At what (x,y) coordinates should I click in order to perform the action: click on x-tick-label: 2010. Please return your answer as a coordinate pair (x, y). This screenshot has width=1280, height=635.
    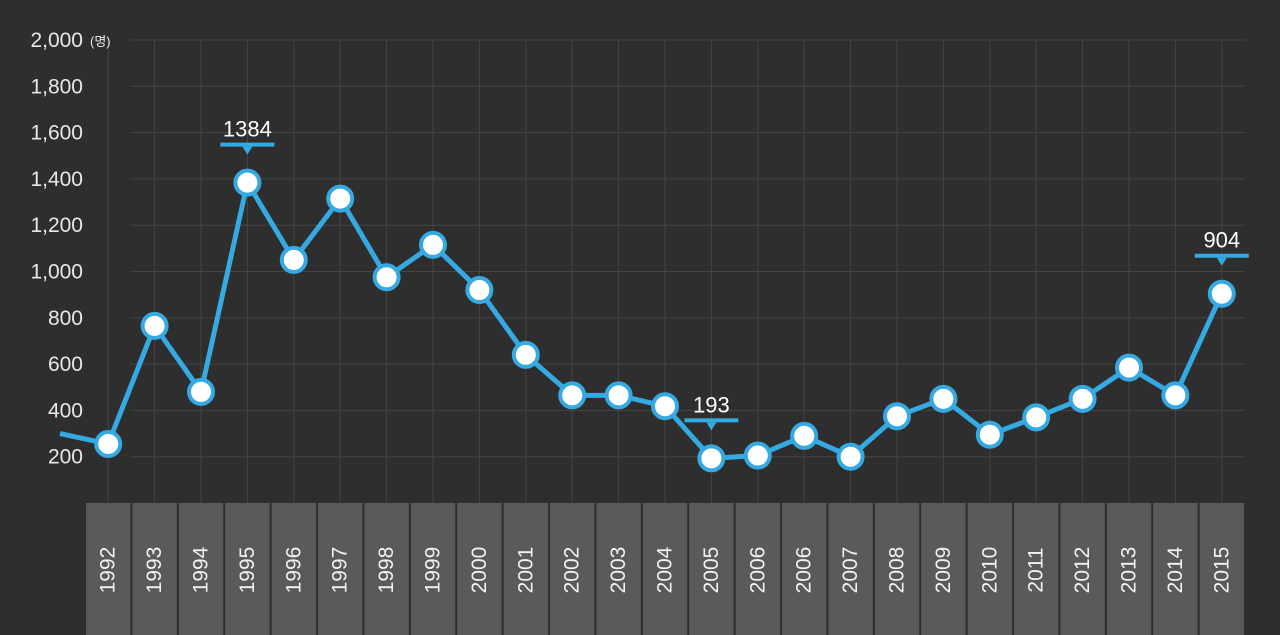
    Looking at the image, I should click on (989, 570).